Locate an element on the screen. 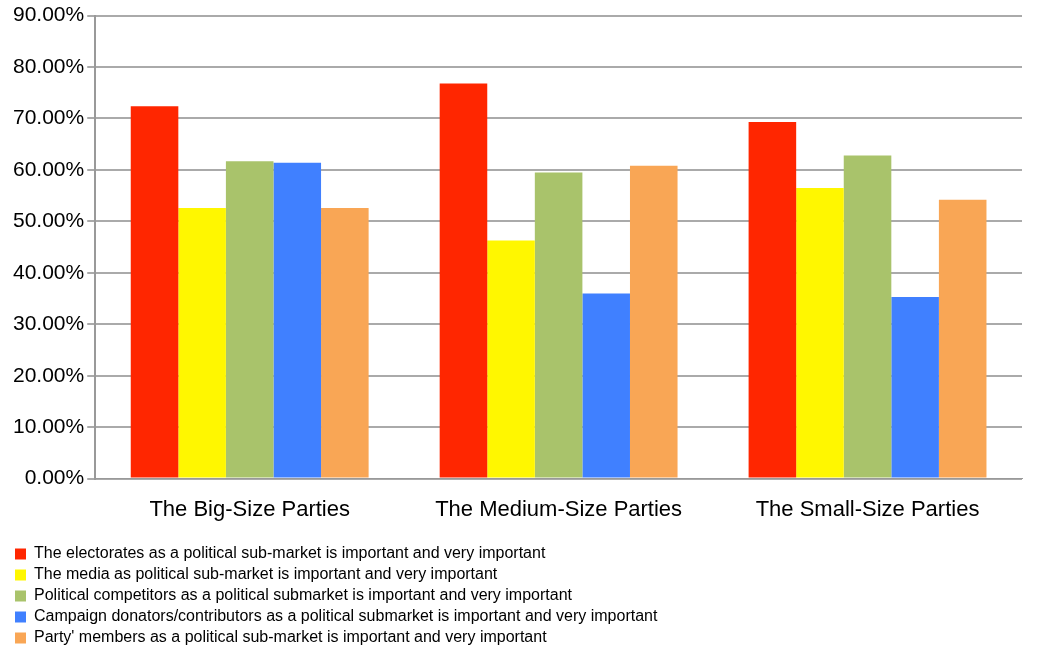 This screenshot has height=661, width=1047. y-tick-label: 50.00% is located at coordinates (48, 220).